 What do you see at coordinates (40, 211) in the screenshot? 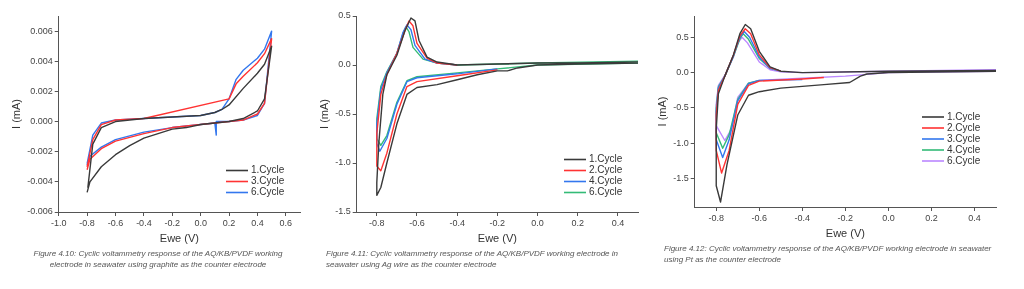
I see `y-tick-label: -0.006` at bounding box center [40, 211].